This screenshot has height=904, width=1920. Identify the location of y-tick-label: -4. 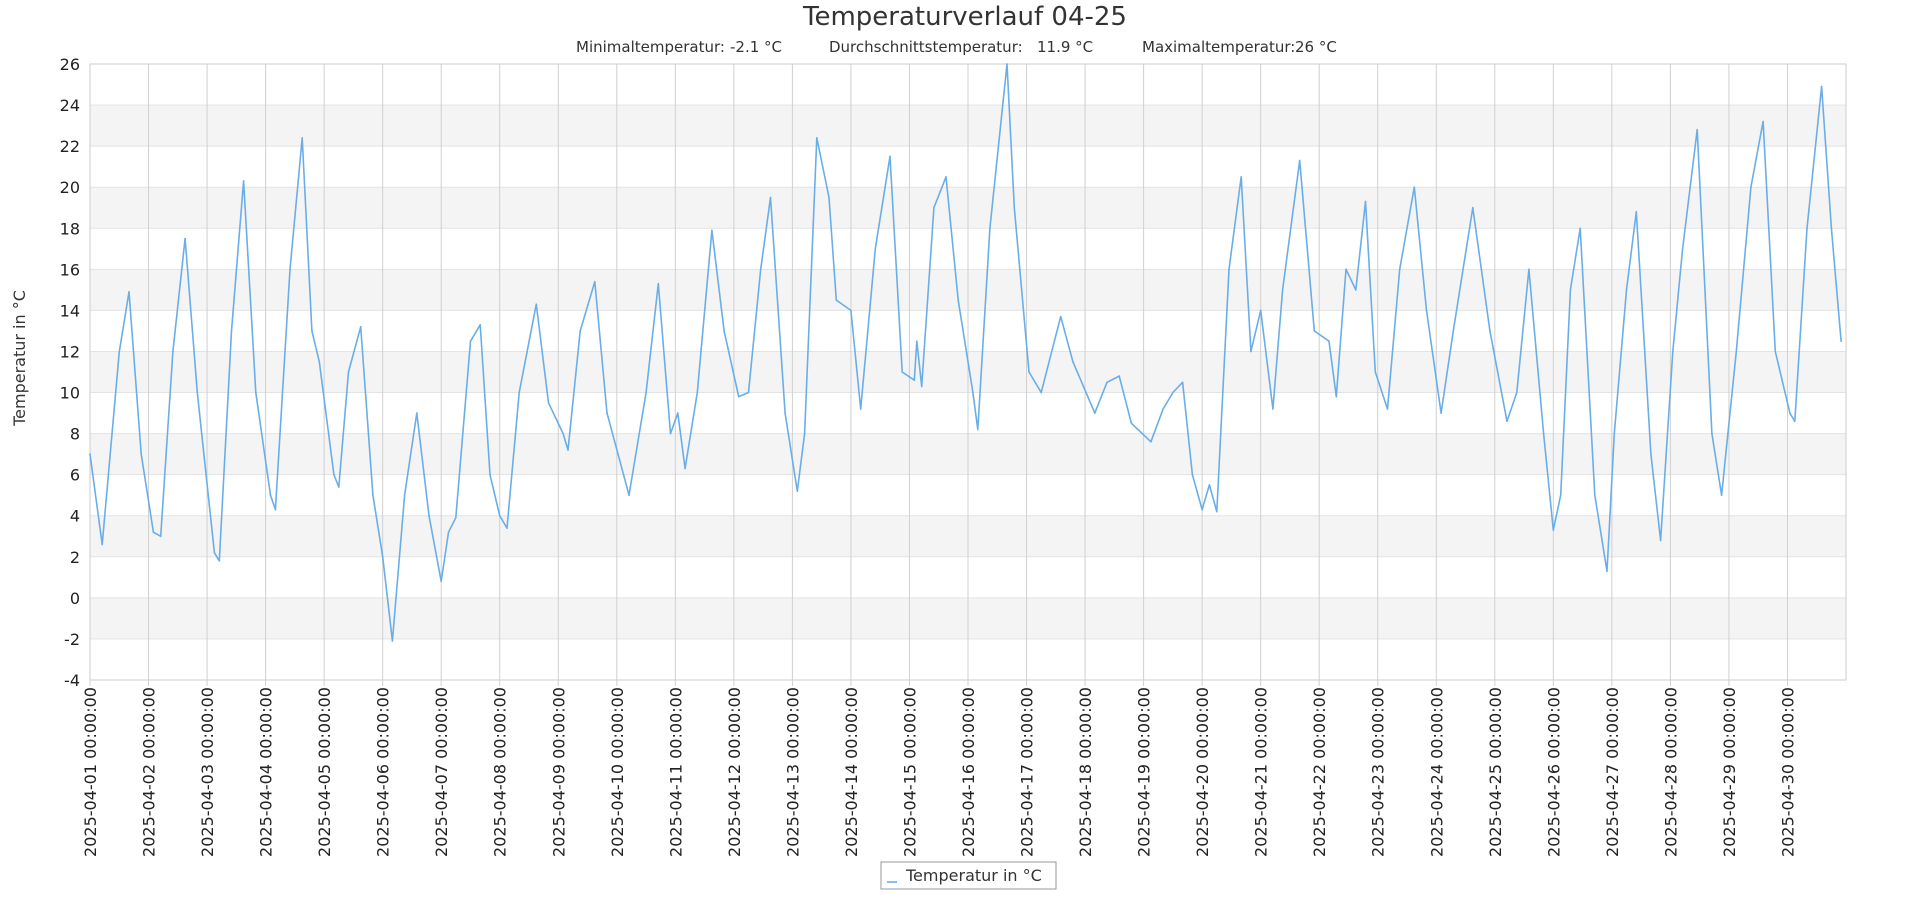
(72, 680).